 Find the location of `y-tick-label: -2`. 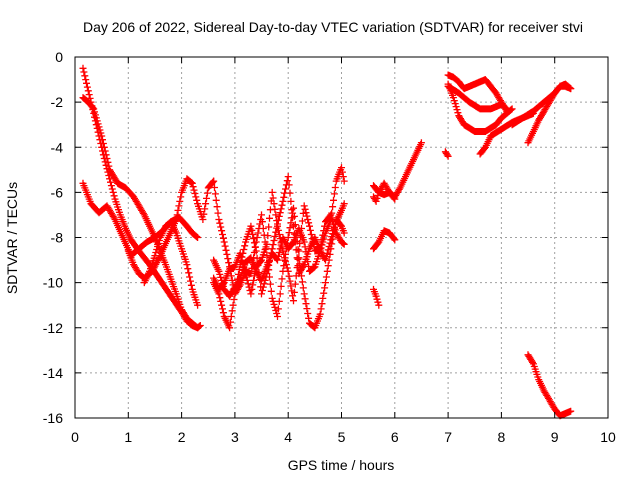

y-tick-label: -2 is located at coordinates (57, 102).